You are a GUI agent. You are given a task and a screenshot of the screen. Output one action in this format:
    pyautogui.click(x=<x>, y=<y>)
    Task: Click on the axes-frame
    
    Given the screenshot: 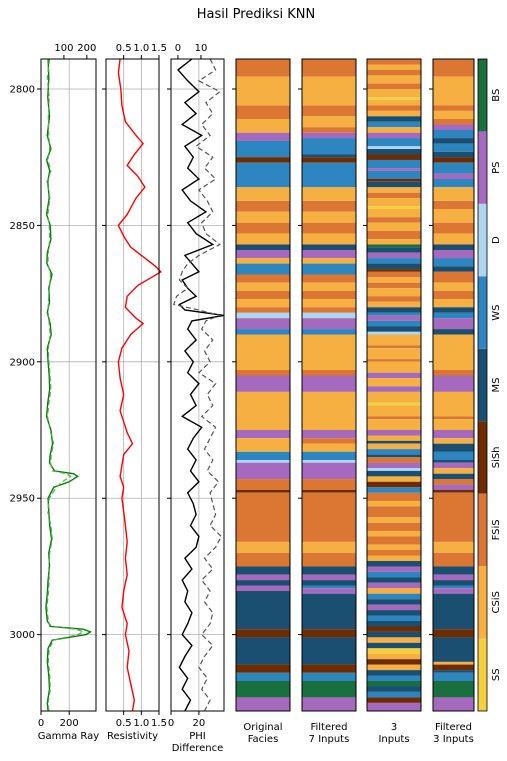 What is the action you would take?
    pyautogui.click(x=68, y=385)
    